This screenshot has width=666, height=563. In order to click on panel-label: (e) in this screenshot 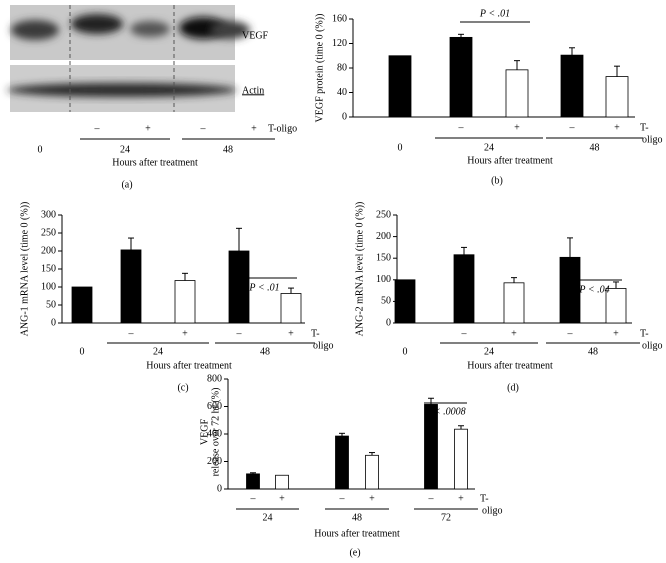, I will do `click(354, 552)`.